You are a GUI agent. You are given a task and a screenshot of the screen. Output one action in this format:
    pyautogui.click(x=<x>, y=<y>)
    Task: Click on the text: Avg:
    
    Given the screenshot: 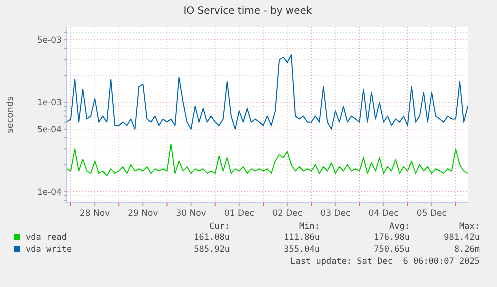 What is the action you would take?
    pyautogui.click(x=400, y=227)
    